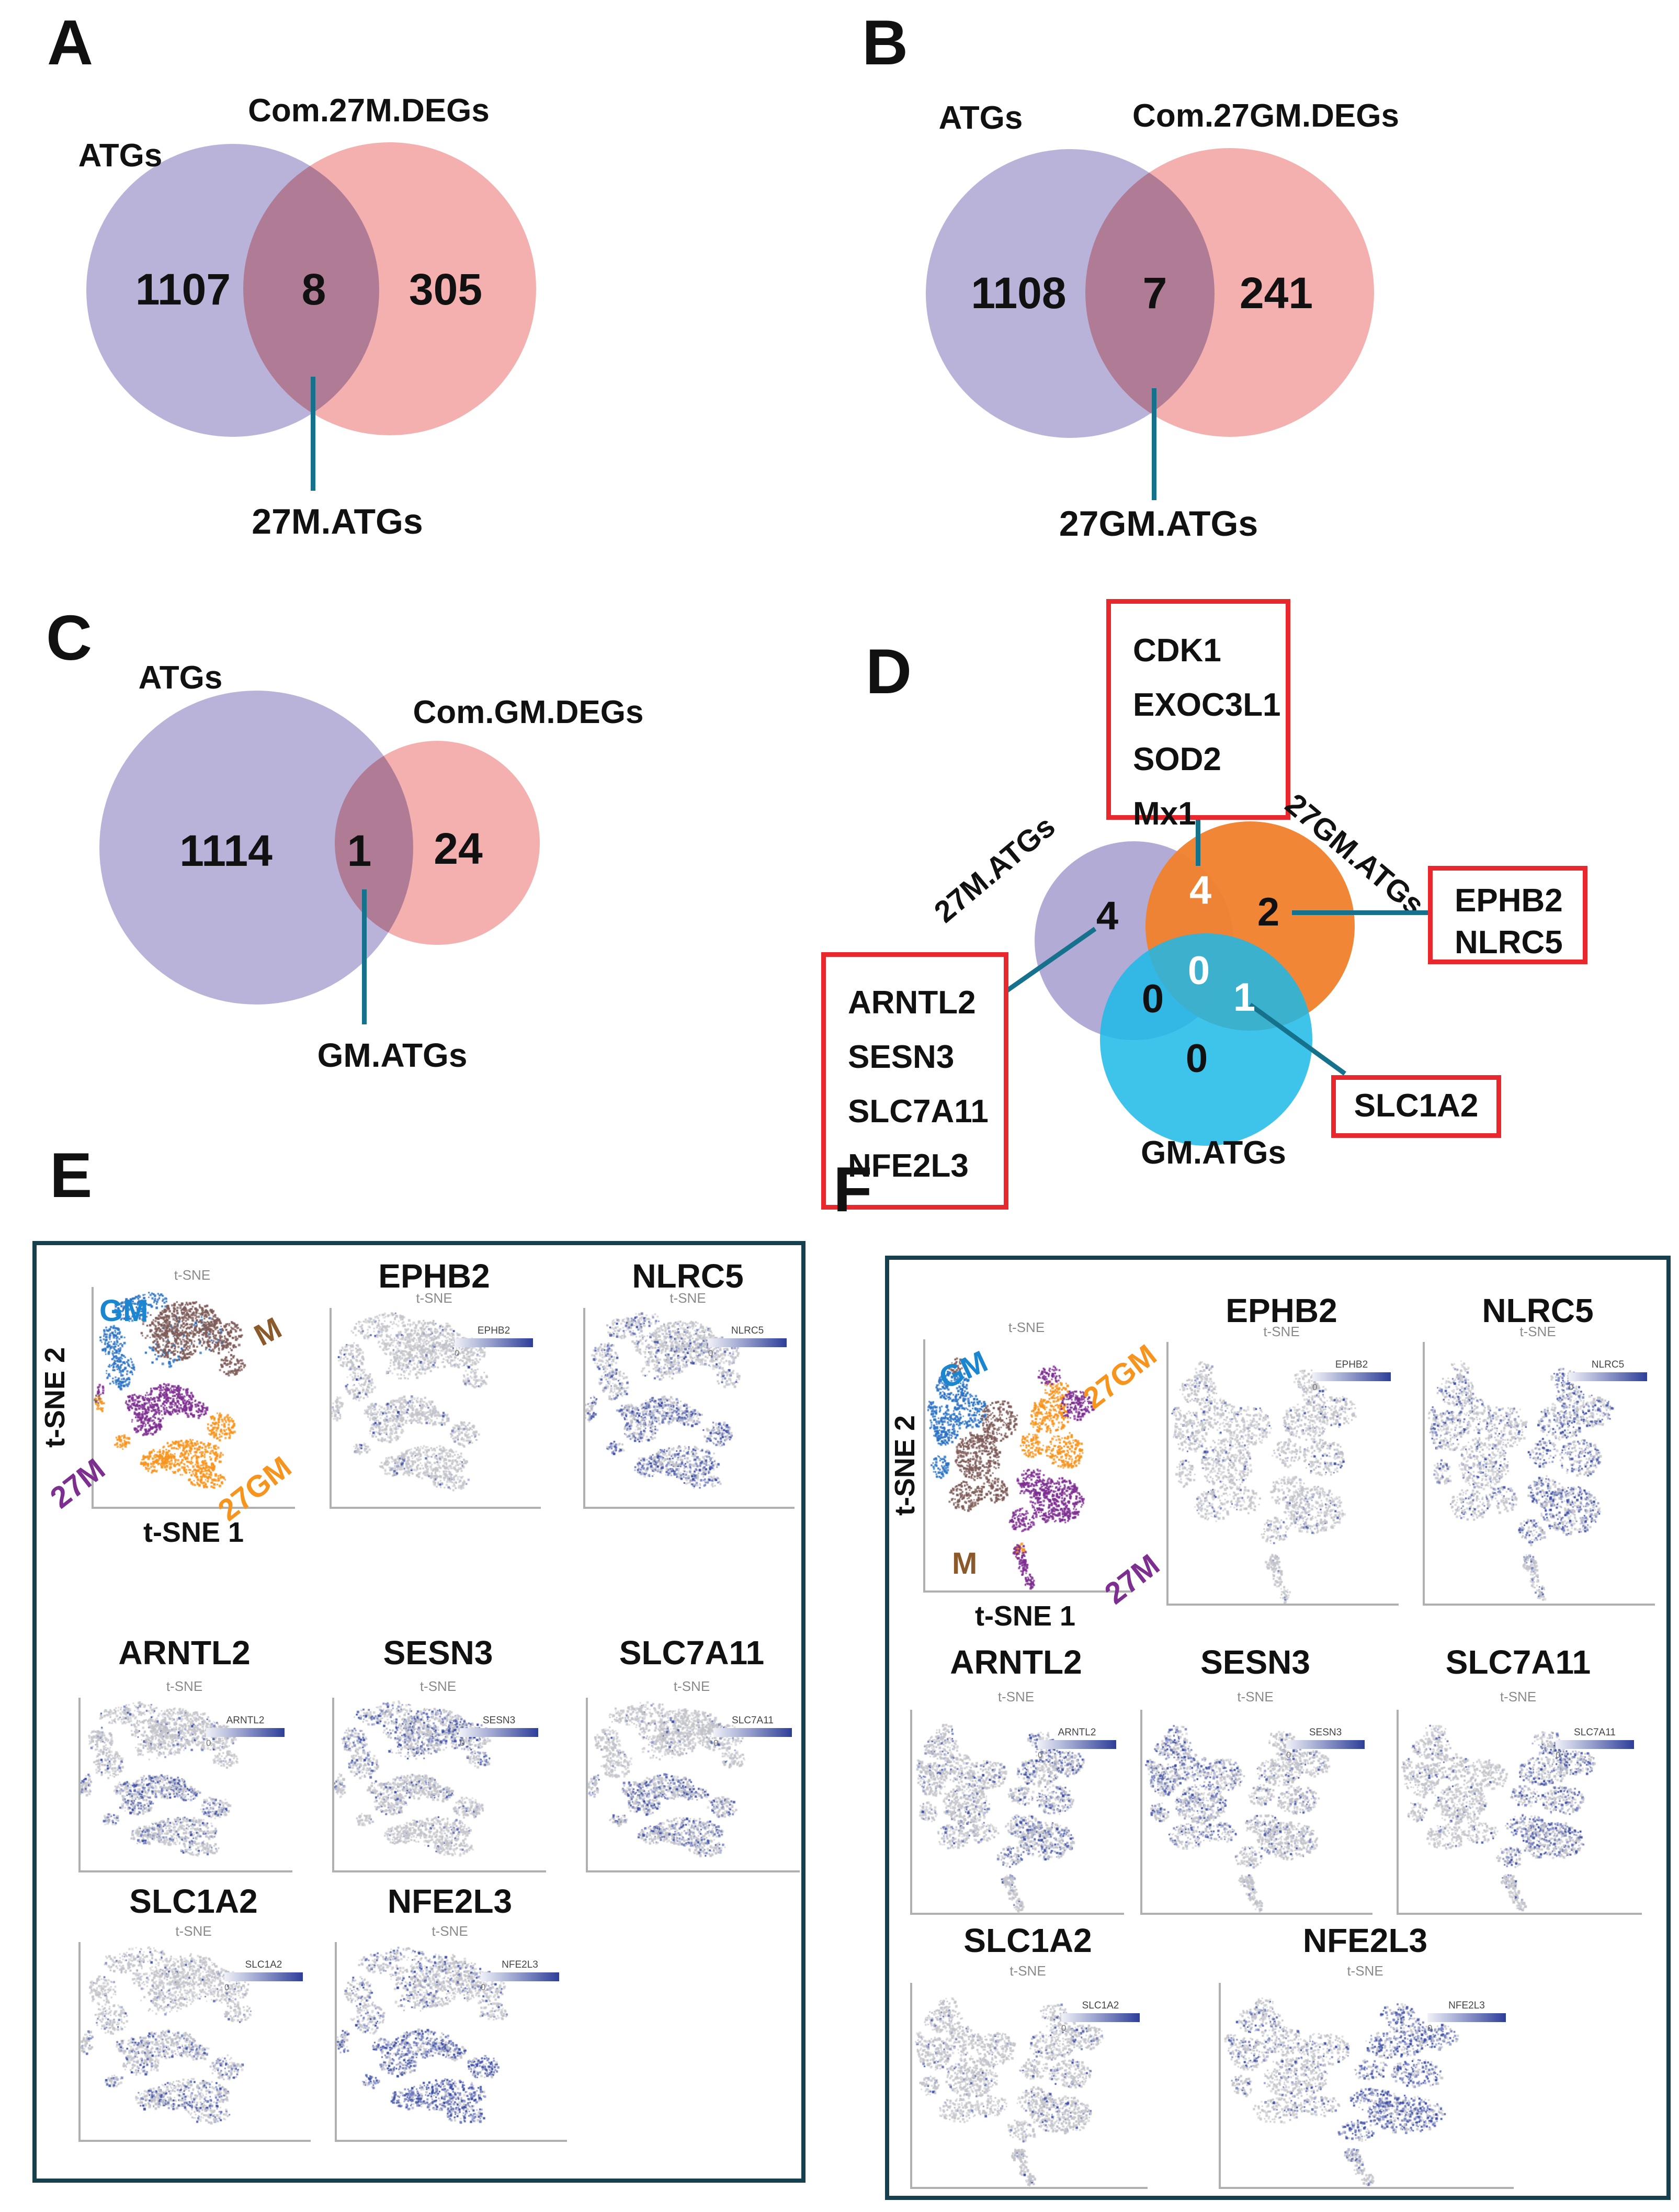 The width and height of the screenshot is (1679, 2212). What do you see at coordinates (1255, 1662) in the screenshot?
I see `f-feature-title-sesn3: SESN3` at bounding box center [1255, 1662].